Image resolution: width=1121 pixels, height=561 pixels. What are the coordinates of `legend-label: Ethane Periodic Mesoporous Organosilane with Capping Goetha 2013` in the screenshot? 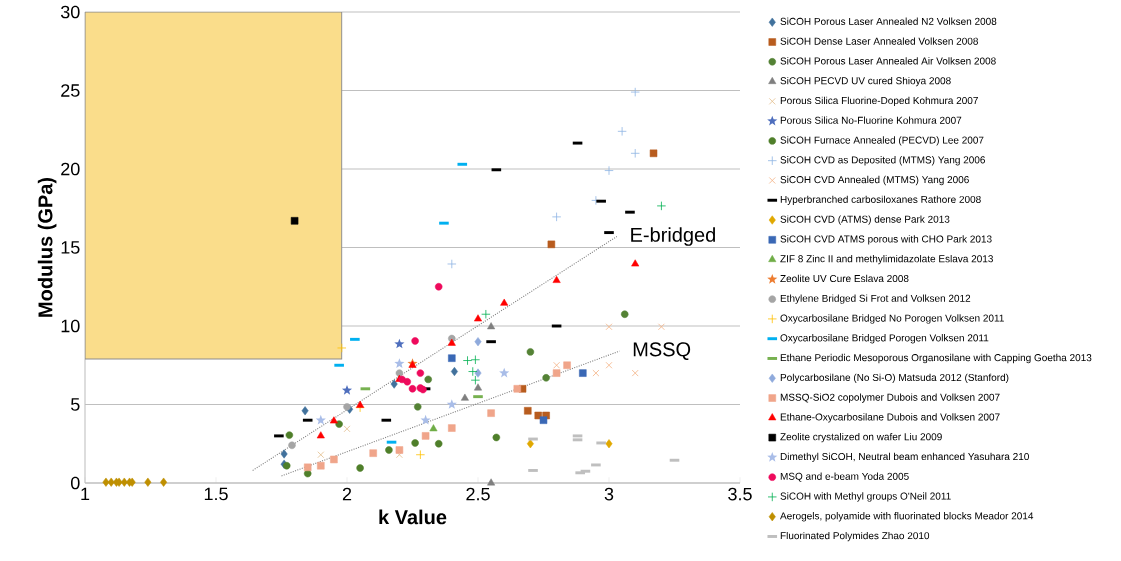 It's located at (936, 358).